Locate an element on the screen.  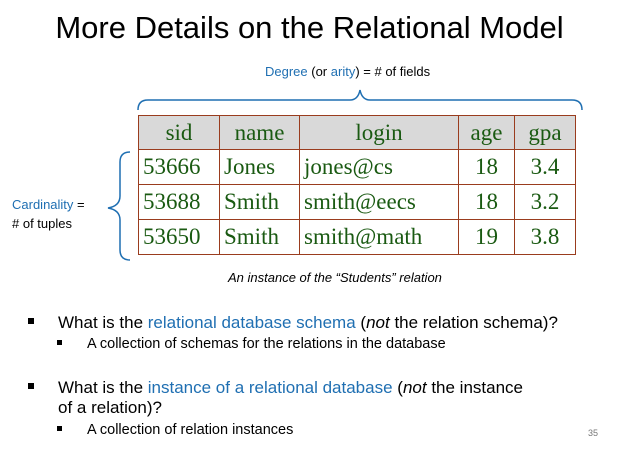
degree-term: Degree is located at coordinates (286, 71).